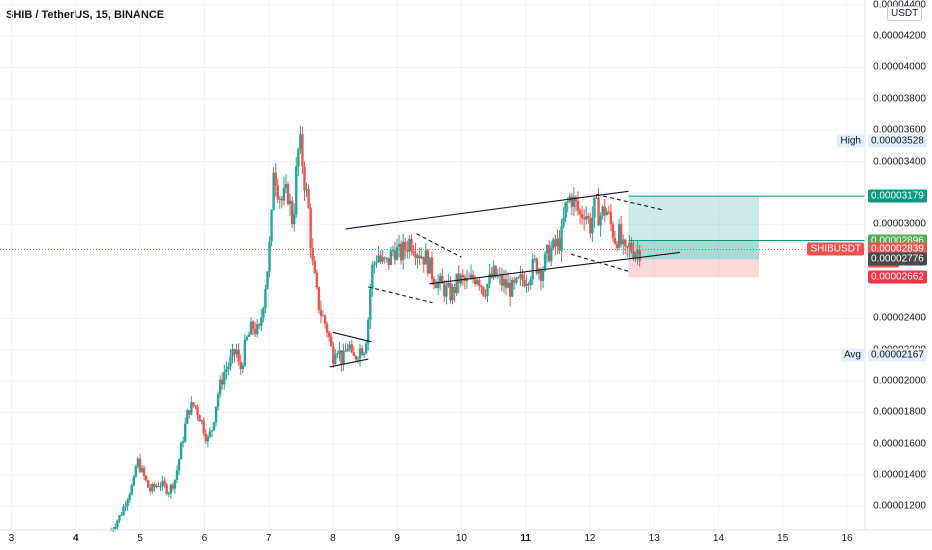  Describe the element at coordinates (852, 355) in the screenshot. I see `avg-label: Avg` at that location.